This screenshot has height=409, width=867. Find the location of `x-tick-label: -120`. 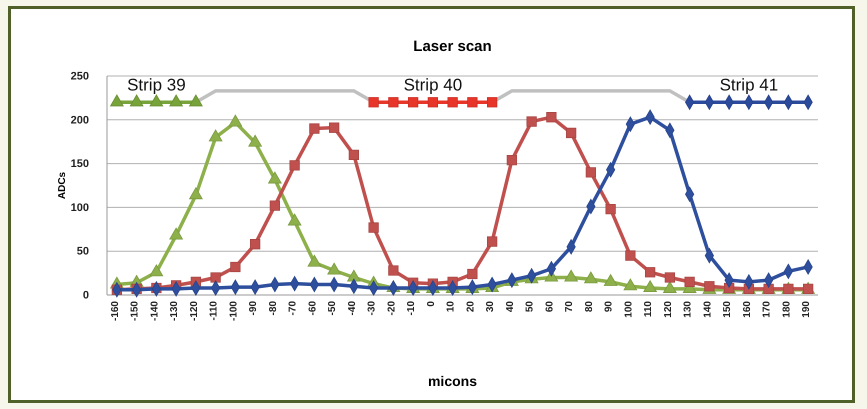

x-tick-label: -120 is located at coordinates (194, 311).